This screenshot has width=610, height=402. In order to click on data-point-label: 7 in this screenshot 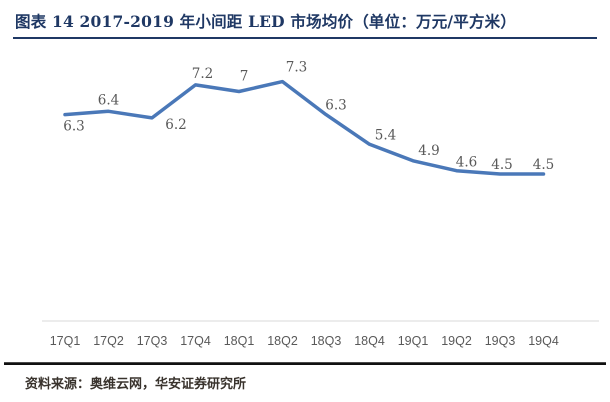, I will do `click(244, 77)`.